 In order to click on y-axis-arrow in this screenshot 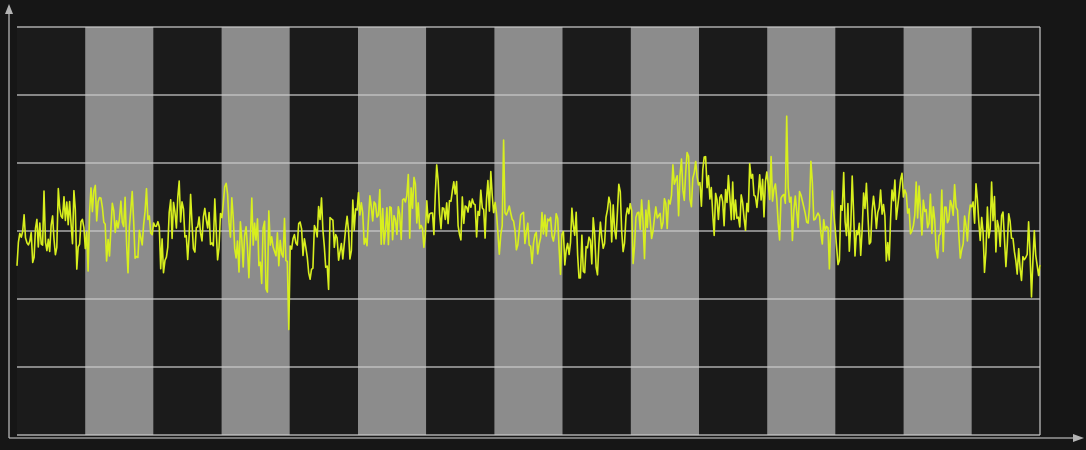, I will do `click(9, 9)`.